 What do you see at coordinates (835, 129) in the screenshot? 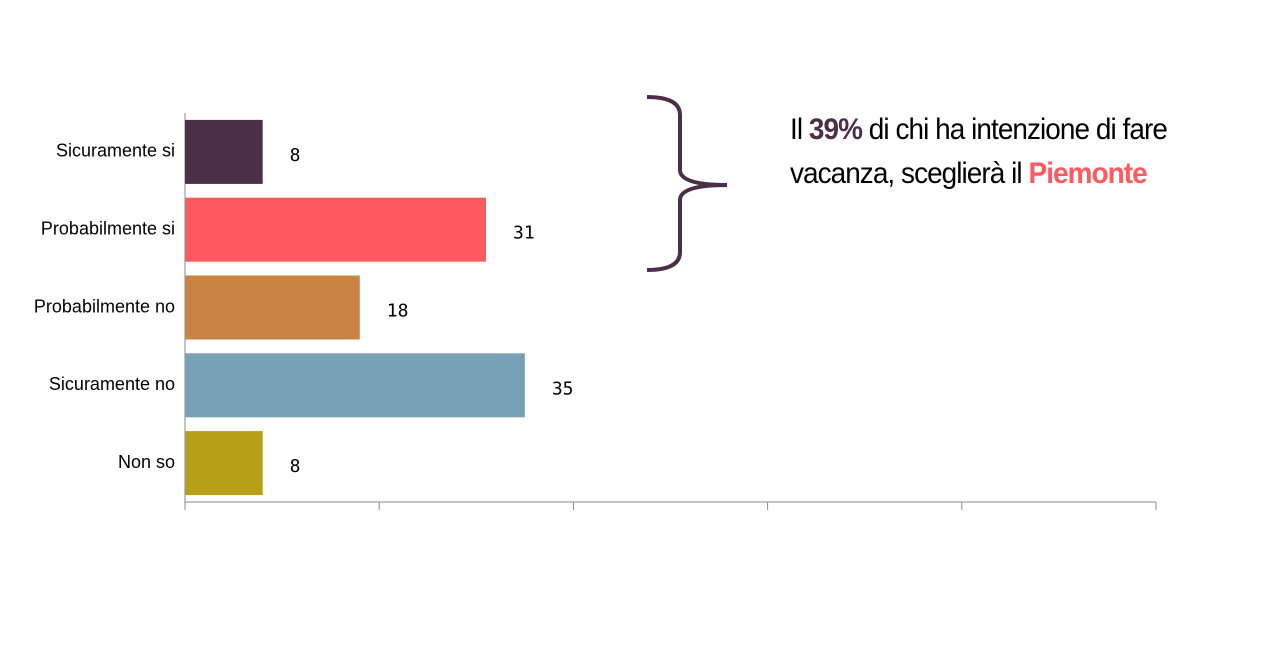
I see `annotation-part: 39%` at bounding box center [835, 129].